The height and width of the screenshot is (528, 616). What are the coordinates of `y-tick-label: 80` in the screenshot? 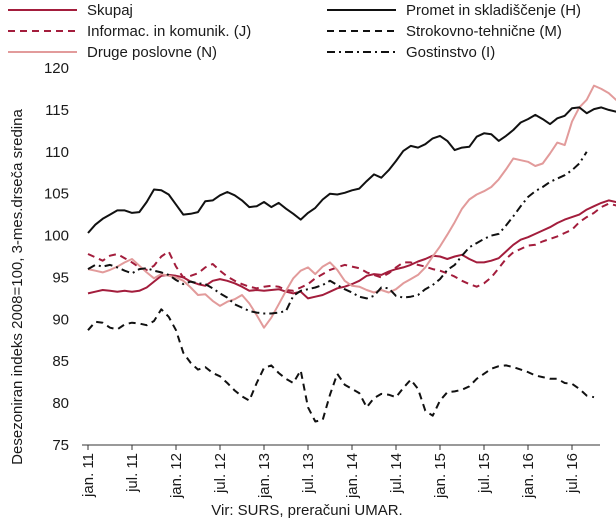 It's located at (60, 403).